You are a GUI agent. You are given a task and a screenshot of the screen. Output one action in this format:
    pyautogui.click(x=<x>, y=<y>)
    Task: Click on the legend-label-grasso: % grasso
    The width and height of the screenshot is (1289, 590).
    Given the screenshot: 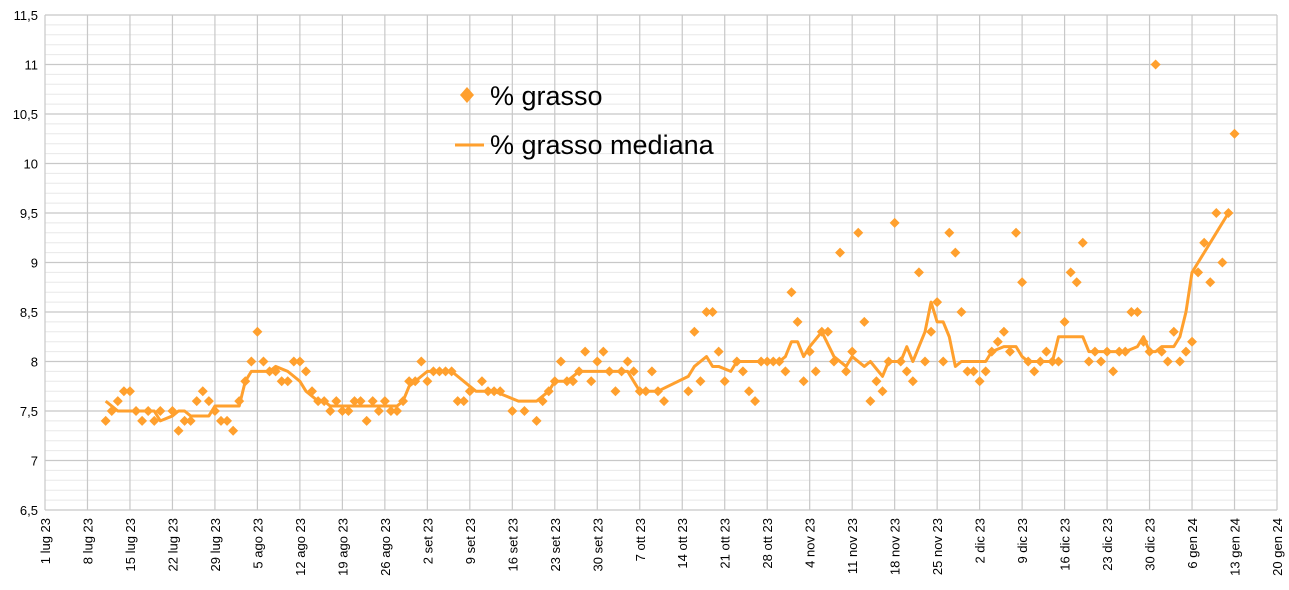 What is the action you would take?
    pyautogui.click(x=546, y=96)
    